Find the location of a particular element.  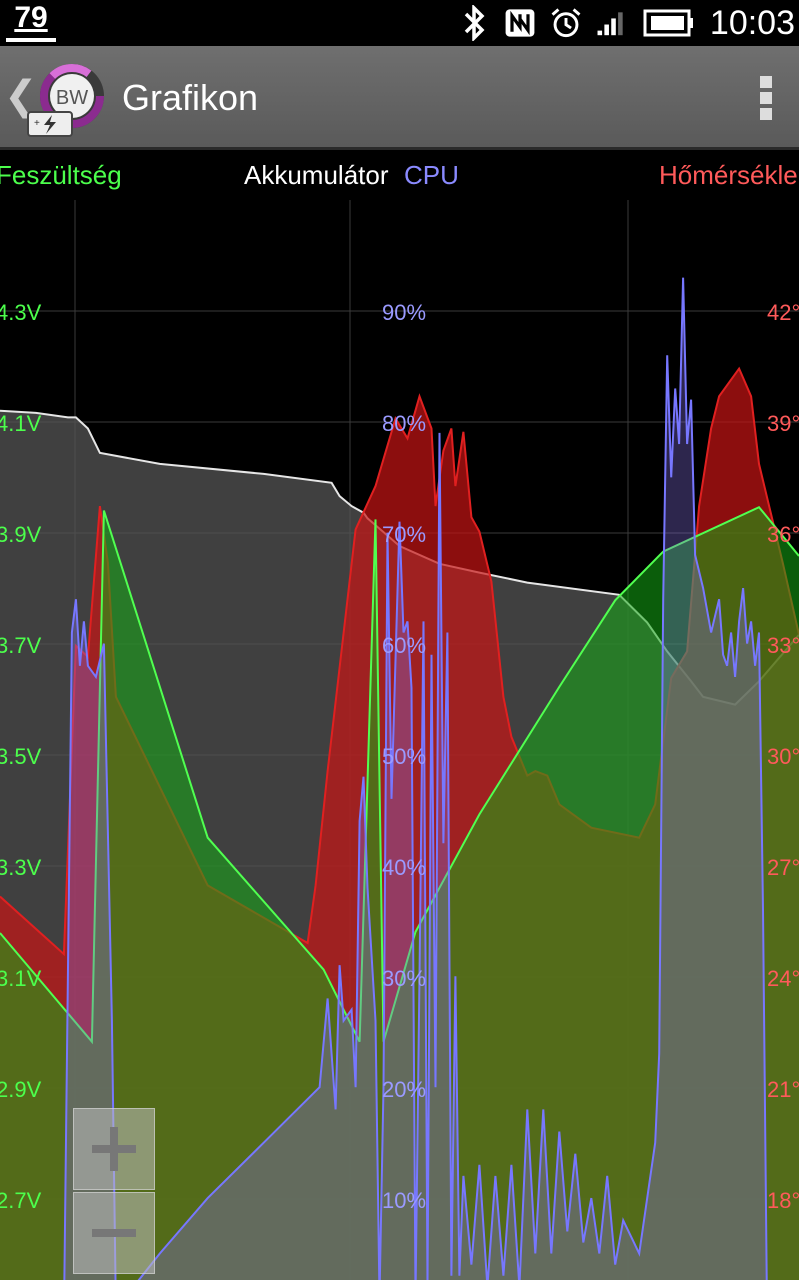

cpu-tick-label: 10% is located at coordinates (404, 1200).